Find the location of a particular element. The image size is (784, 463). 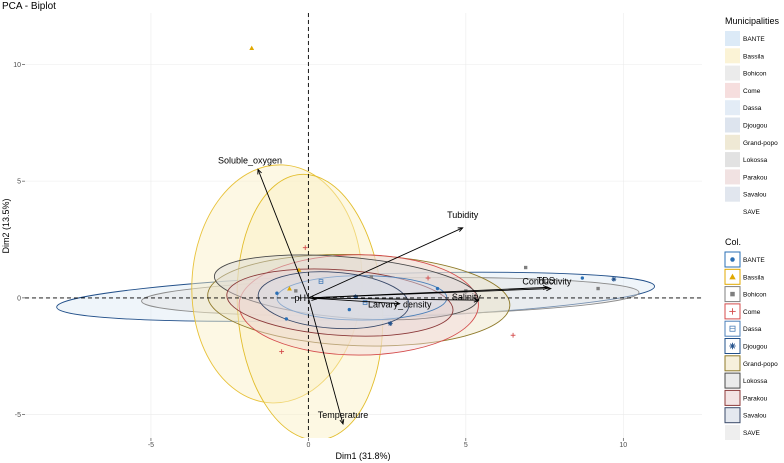

legend-label-0-9: Savalou is located at coordinates (755, 195).